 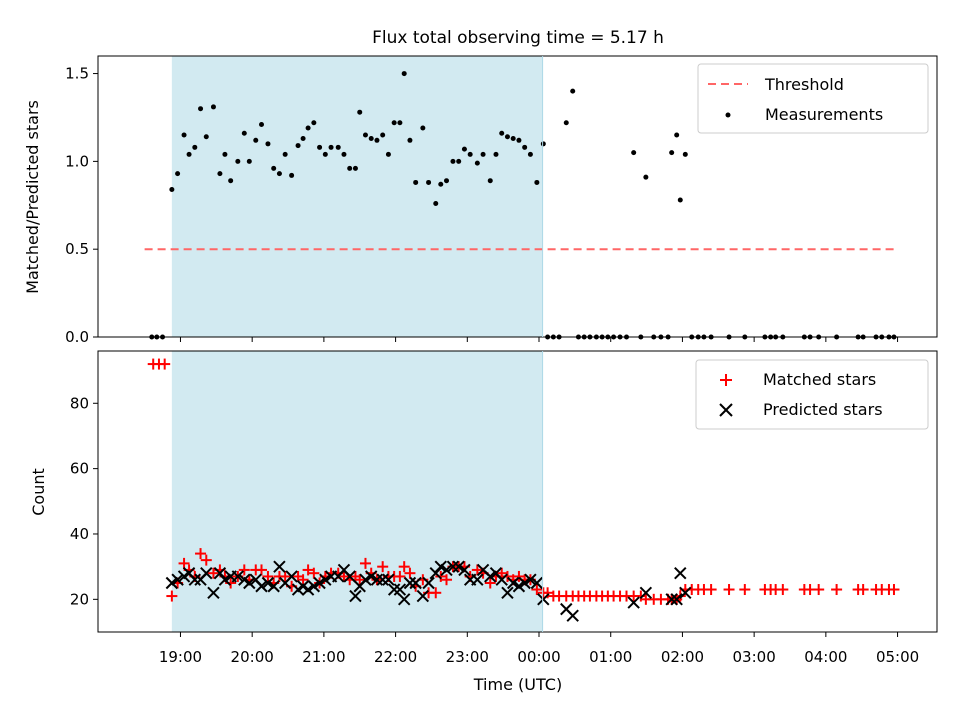 I want to click on x-tick-label: 23:00, so click(x=467, y=657).